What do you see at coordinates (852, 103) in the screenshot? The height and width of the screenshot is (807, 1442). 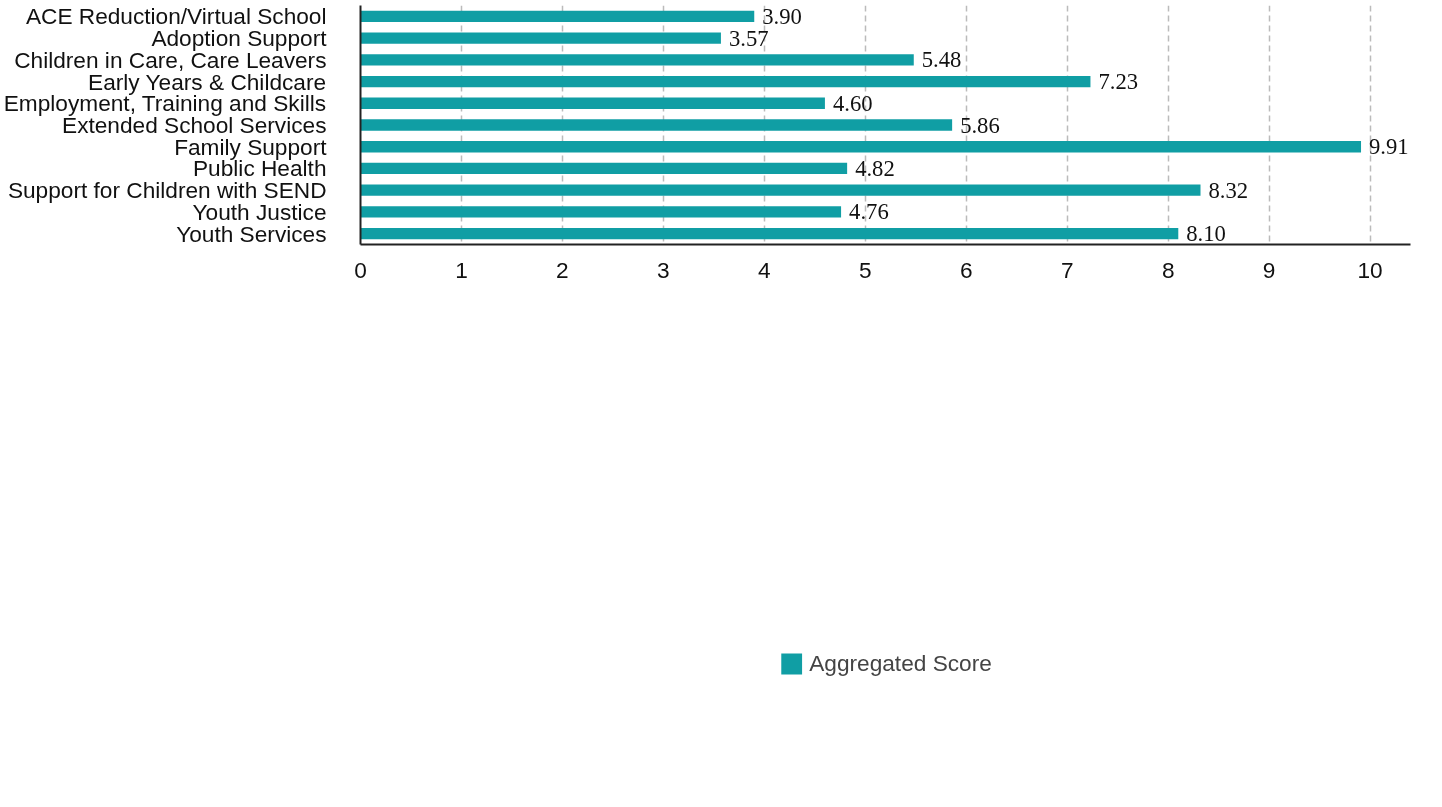 I see `data-label: 4.60` at bounding box center [852, 103].